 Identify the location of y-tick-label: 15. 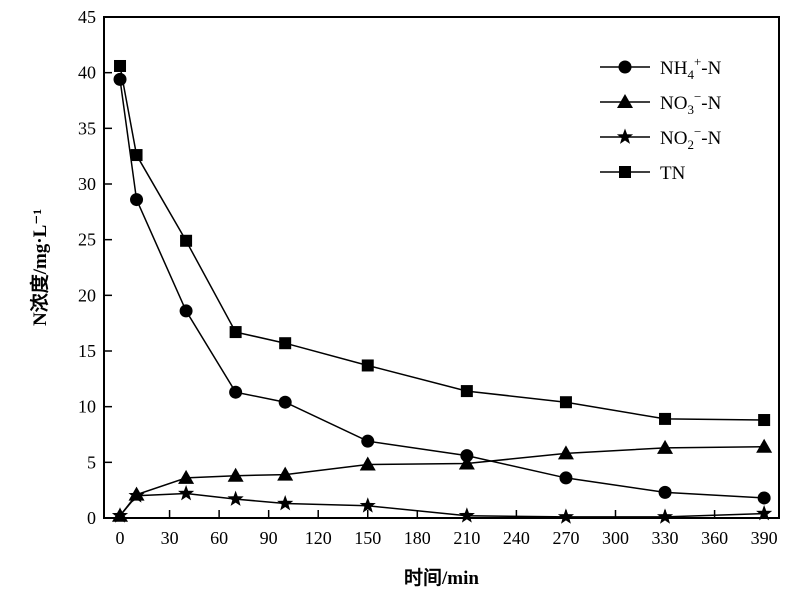
(87, 351).